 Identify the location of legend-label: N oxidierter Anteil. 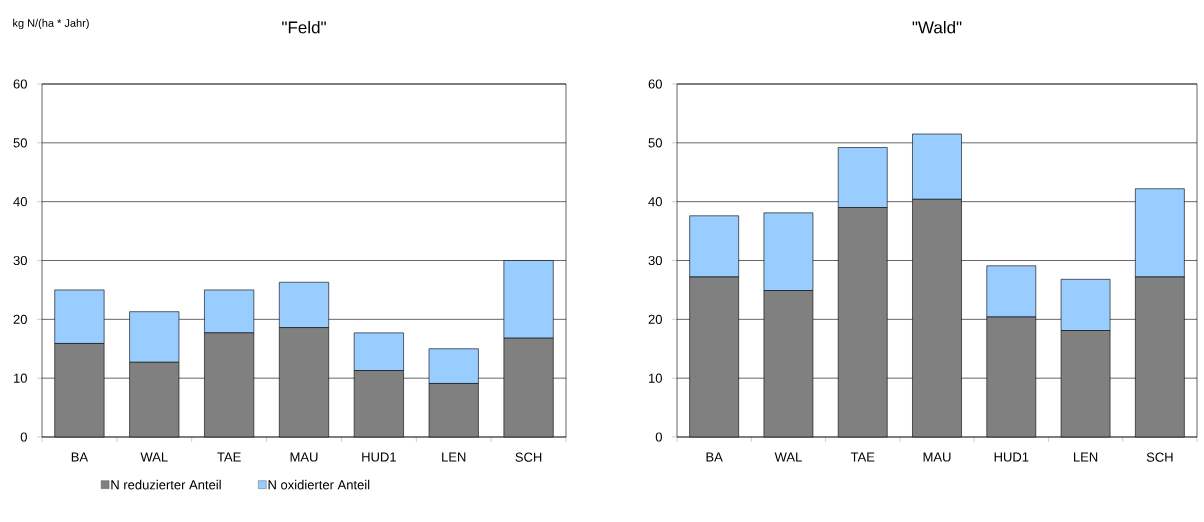
(319, 484).